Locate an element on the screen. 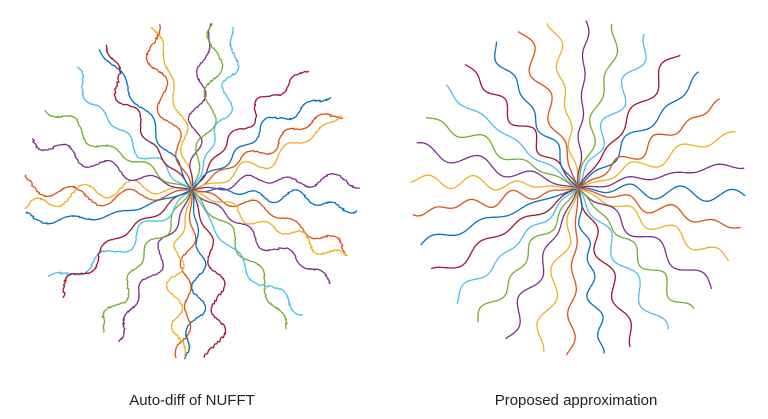 The image size is (768, 419). caption-proposed: Proposed approximation is located at coordinates (576, 400).